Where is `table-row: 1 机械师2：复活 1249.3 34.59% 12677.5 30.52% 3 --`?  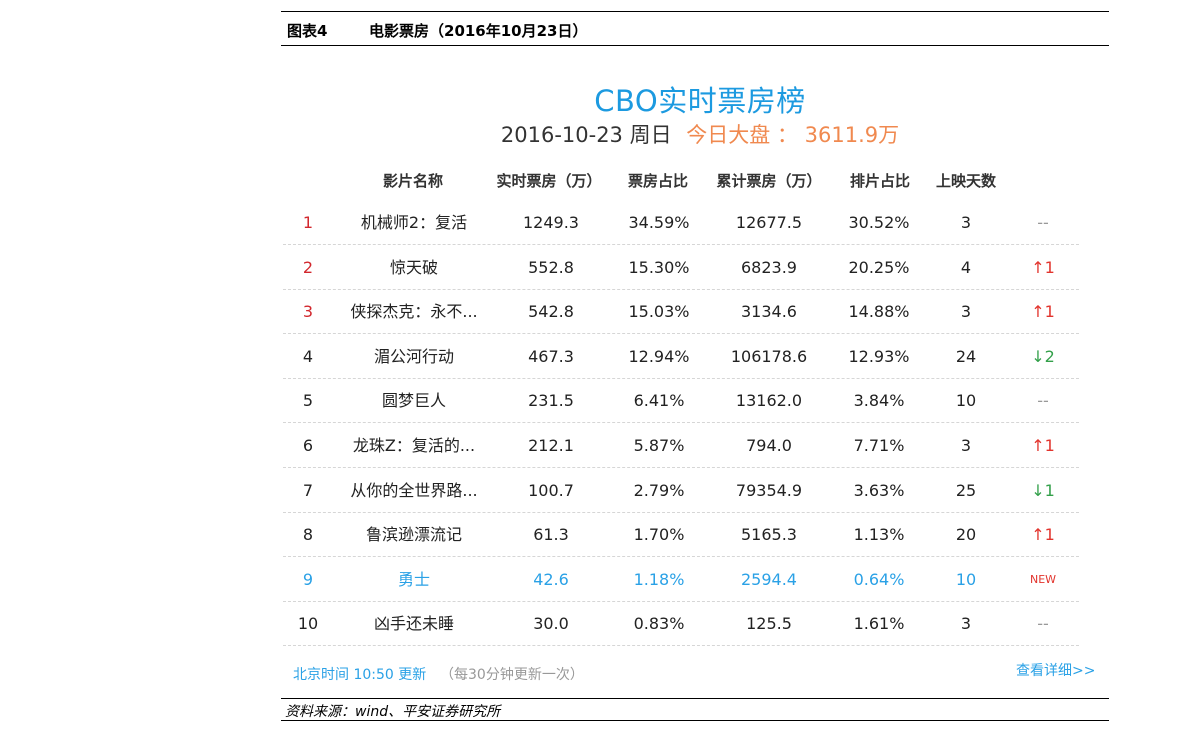 table-row: 1 机械师2：复活 1249.3 34.59% 12677.5 30.52% 3 -- is located at coordinates (681, 223).